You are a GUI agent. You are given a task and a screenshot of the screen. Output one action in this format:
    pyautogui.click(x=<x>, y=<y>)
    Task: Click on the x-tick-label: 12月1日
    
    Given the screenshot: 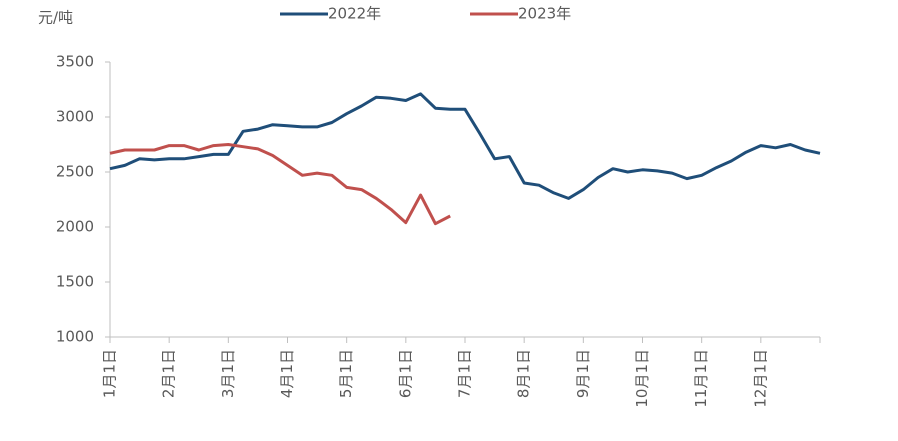 What is the action you would take?
    pyautogui.click(x=760, y=378)
    